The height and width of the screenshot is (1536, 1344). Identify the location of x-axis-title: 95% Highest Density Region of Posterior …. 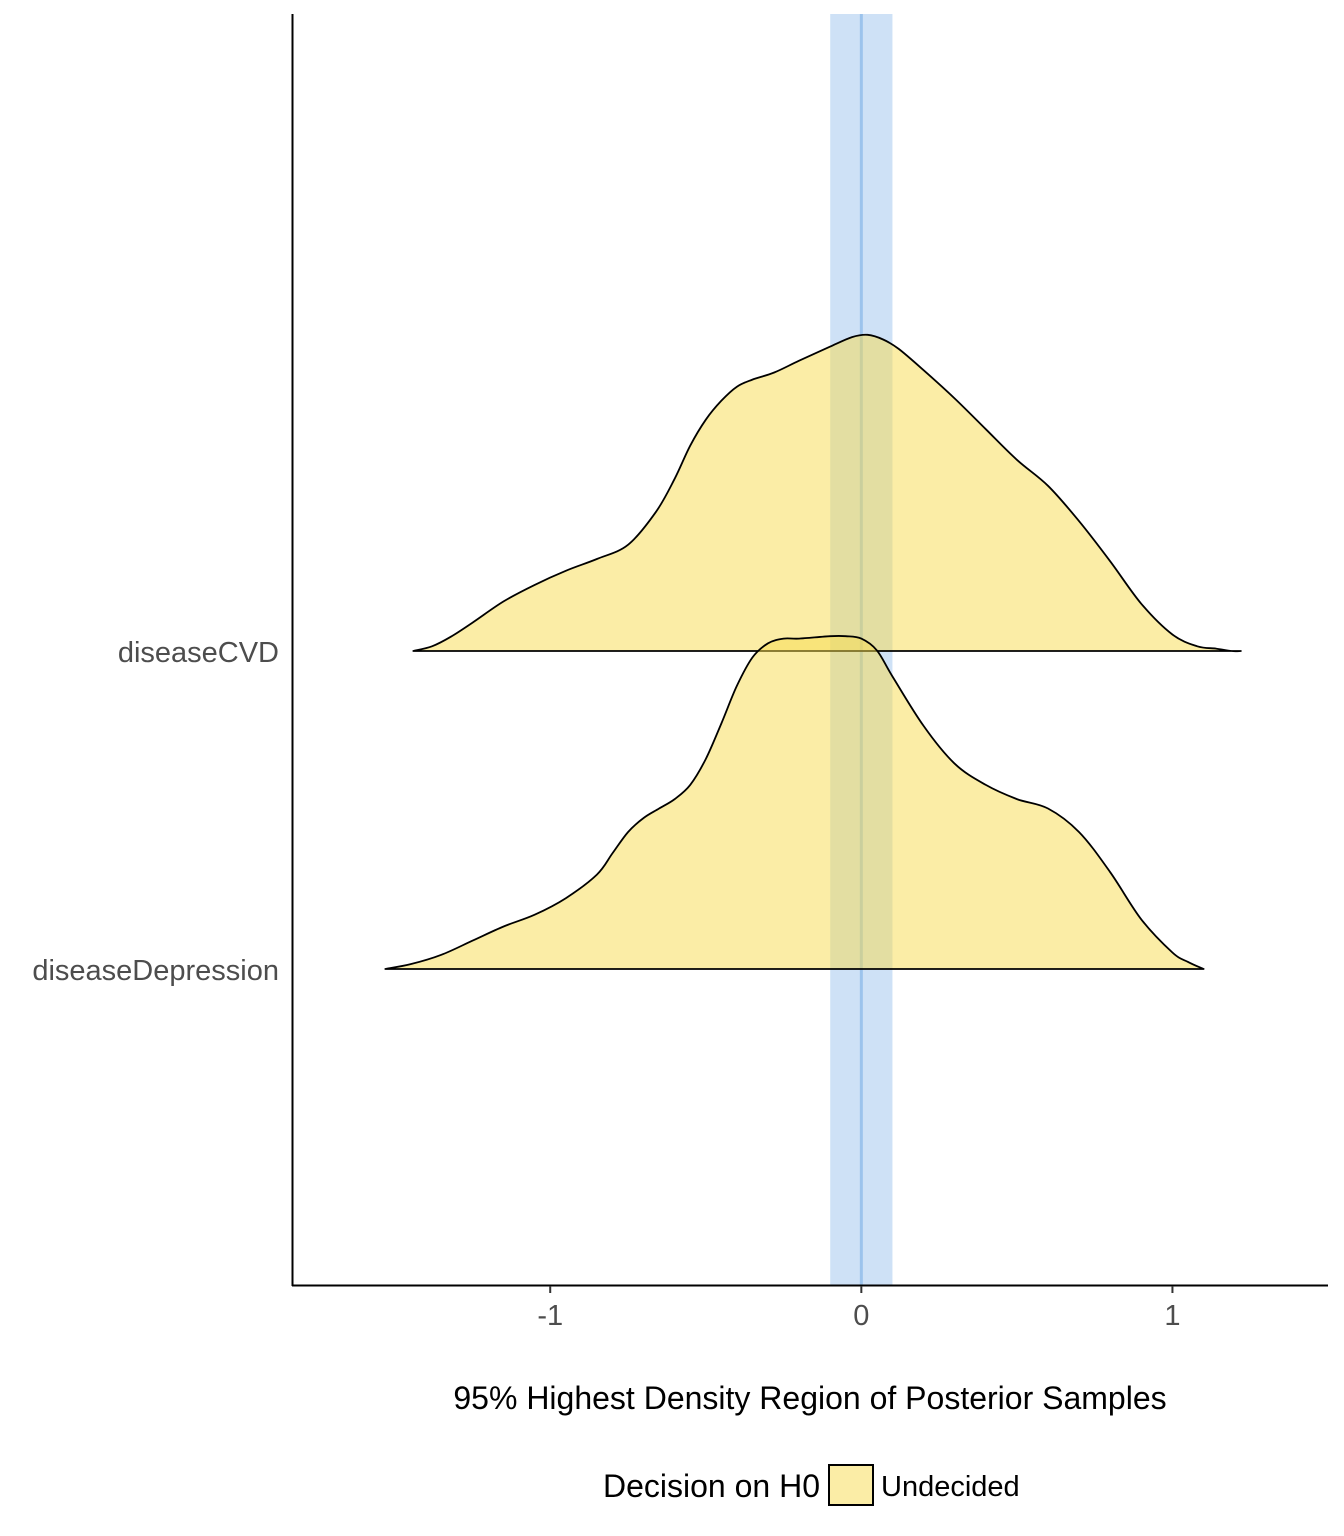
(809, 1398).